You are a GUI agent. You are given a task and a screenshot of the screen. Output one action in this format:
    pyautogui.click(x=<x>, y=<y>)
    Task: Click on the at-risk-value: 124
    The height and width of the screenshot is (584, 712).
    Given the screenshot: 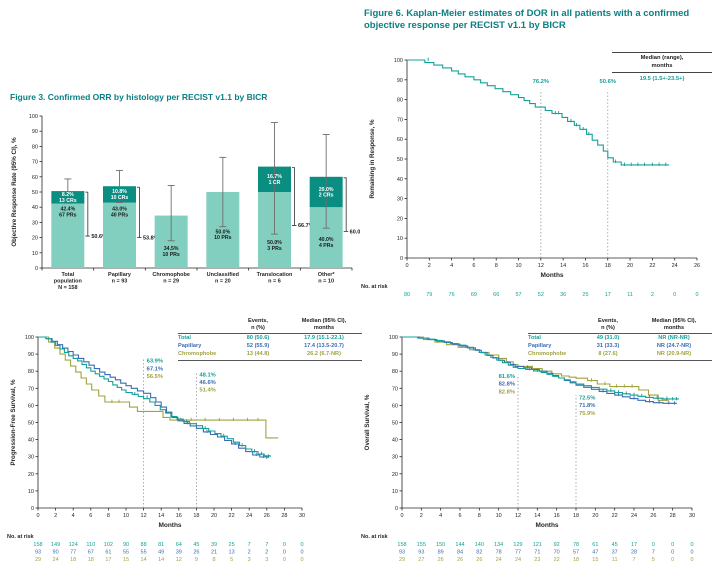 What is the action you would take?
    pyautogui.click(x=73, y=545)
    